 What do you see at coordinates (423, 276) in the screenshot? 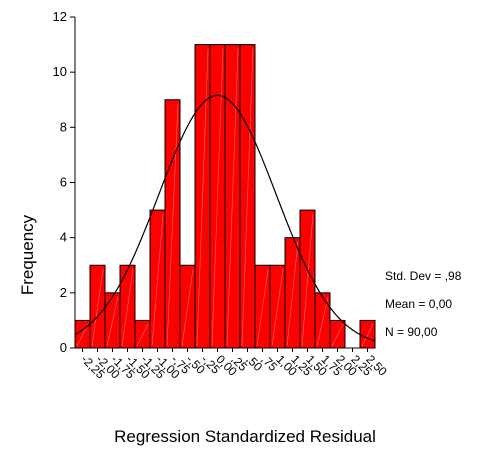
I see `std-dev-label: Std. Dev = ,98` at bounding box center [423, 276].